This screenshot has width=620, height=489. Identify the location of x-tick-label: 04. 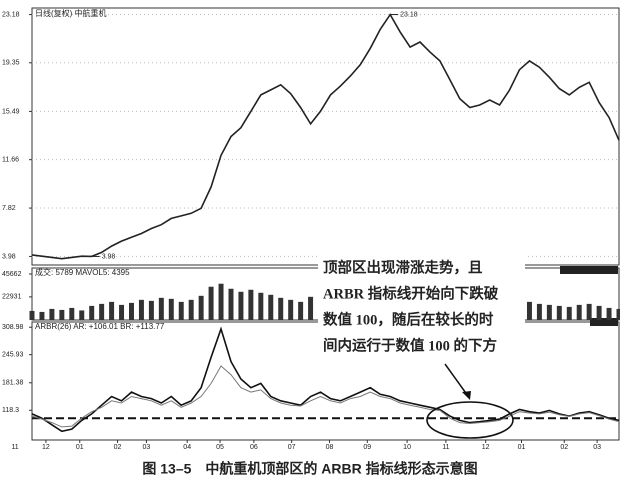
(187, 447).